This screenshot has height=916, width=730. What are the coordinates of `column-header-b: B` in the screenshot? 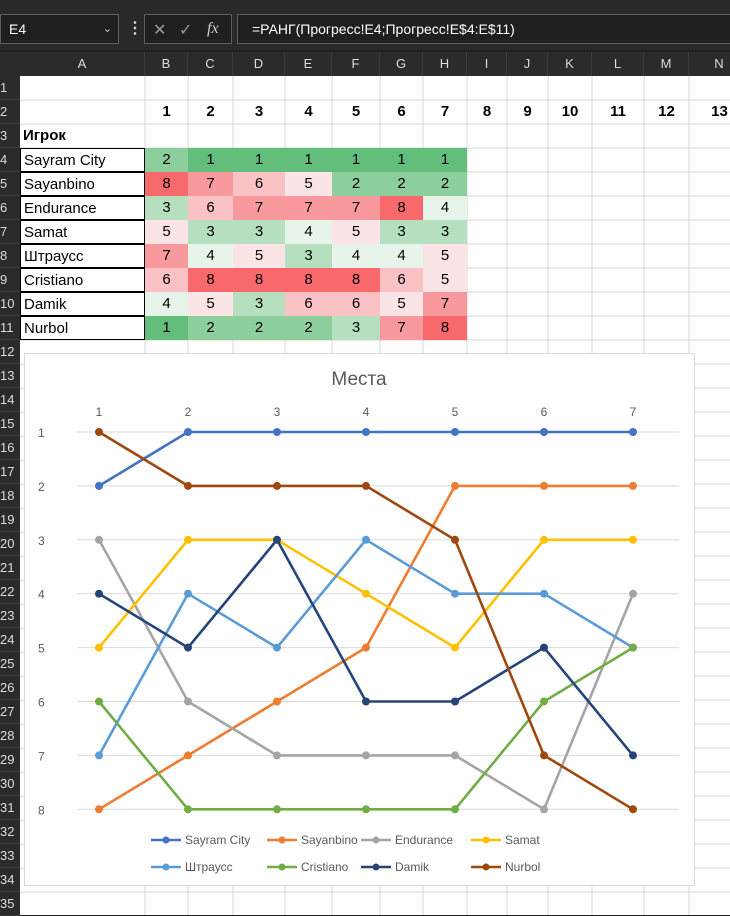 It's located at (166, 64).